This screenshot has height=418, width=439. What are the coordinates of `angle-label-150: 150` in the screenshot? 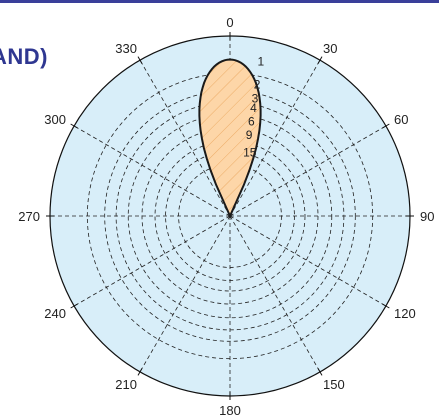 It's located at (334, 384).